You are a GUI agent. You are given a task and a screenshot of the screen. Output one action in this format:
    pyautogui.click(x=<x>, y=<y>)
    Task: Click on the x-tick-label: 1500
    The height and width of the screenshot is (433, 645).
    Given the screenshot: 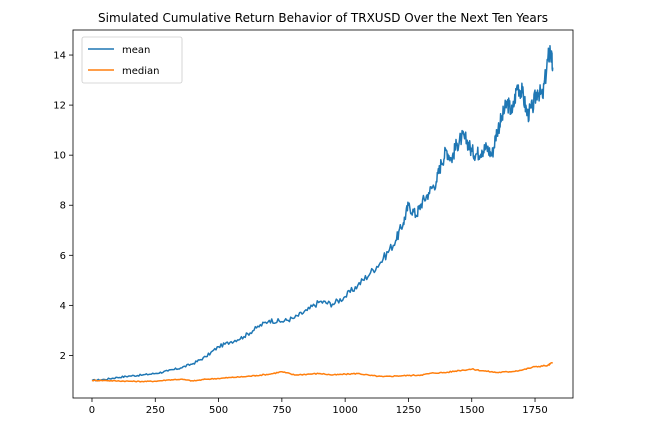 What is the action you would take?
    pyautogui.click(x=471, y=410)
    